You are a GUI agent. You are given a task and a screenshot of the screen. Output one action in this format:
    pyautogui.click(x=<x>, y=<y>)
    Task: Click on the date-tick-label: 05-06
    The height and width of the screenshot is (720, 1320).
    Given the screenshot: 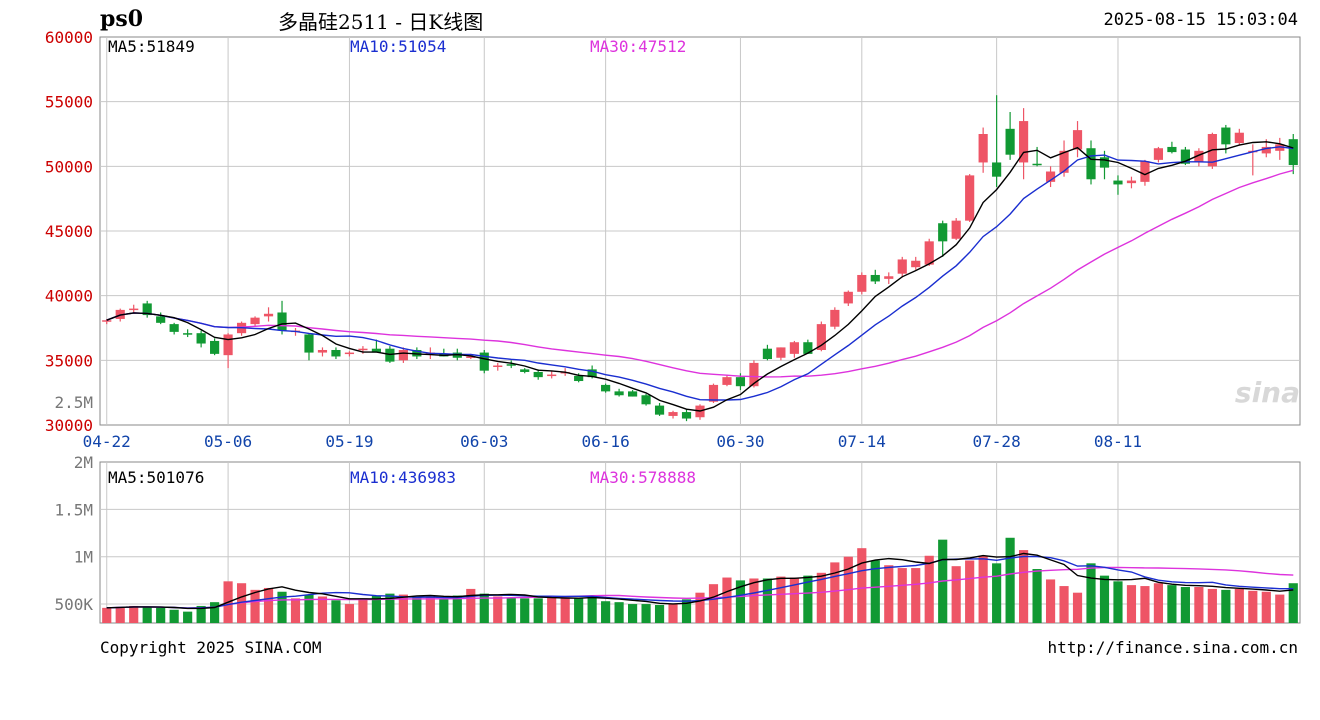 What is the action you would take?
    pyautogui.click(x=228, y=441)
    